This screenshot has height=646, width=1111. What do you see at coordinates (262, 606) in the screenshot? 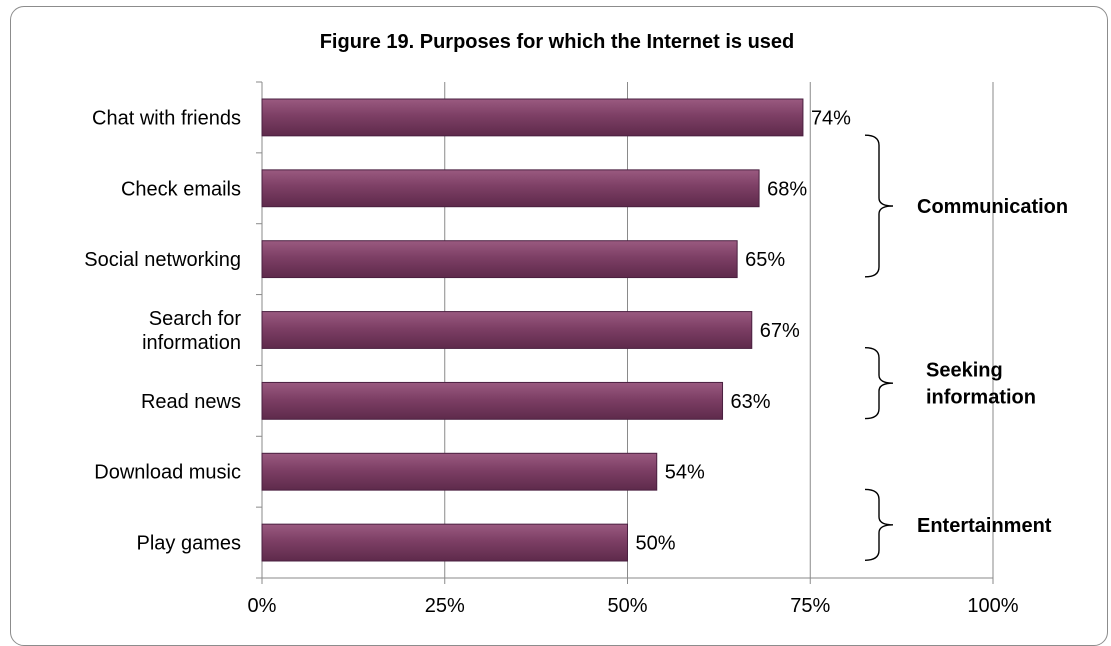
I see `x-tick-label: 0%` at bounding box center [262, 606].